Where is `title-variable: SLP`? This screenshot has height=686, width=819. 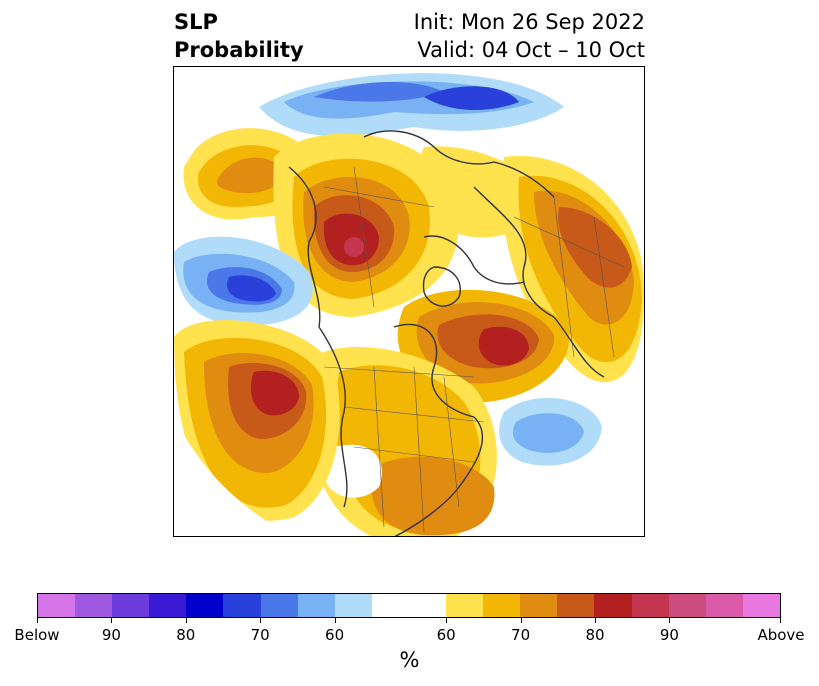 title-variable: SLP is located at coordinates (196, 22).